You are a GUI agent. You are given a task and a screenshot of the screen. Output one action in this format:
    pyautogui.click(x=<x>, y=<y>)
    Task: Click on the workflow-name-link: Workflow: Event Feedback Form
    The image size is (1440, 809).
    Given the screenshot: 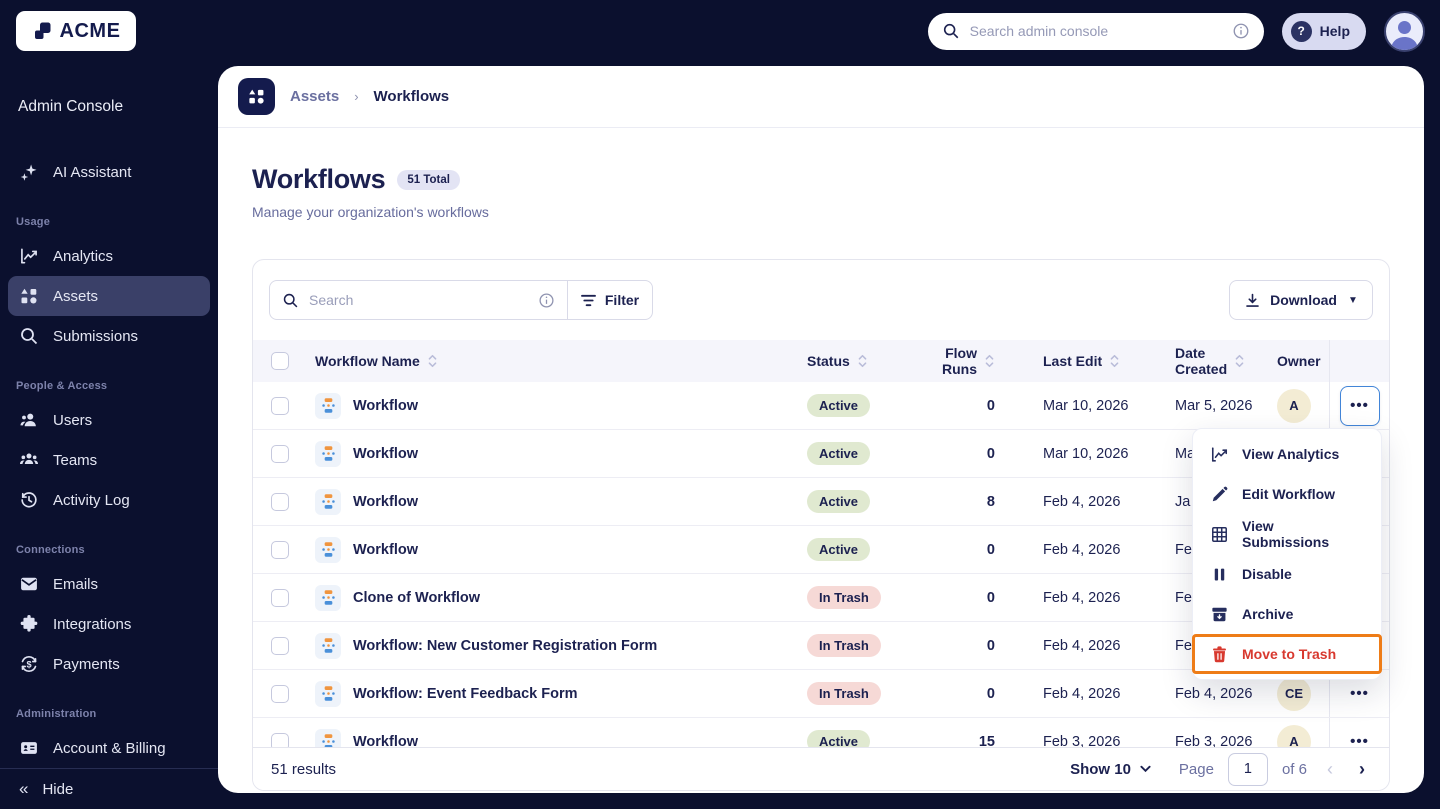 What is the action you would take?
    pyautogui.click(x=465, y=693)
    